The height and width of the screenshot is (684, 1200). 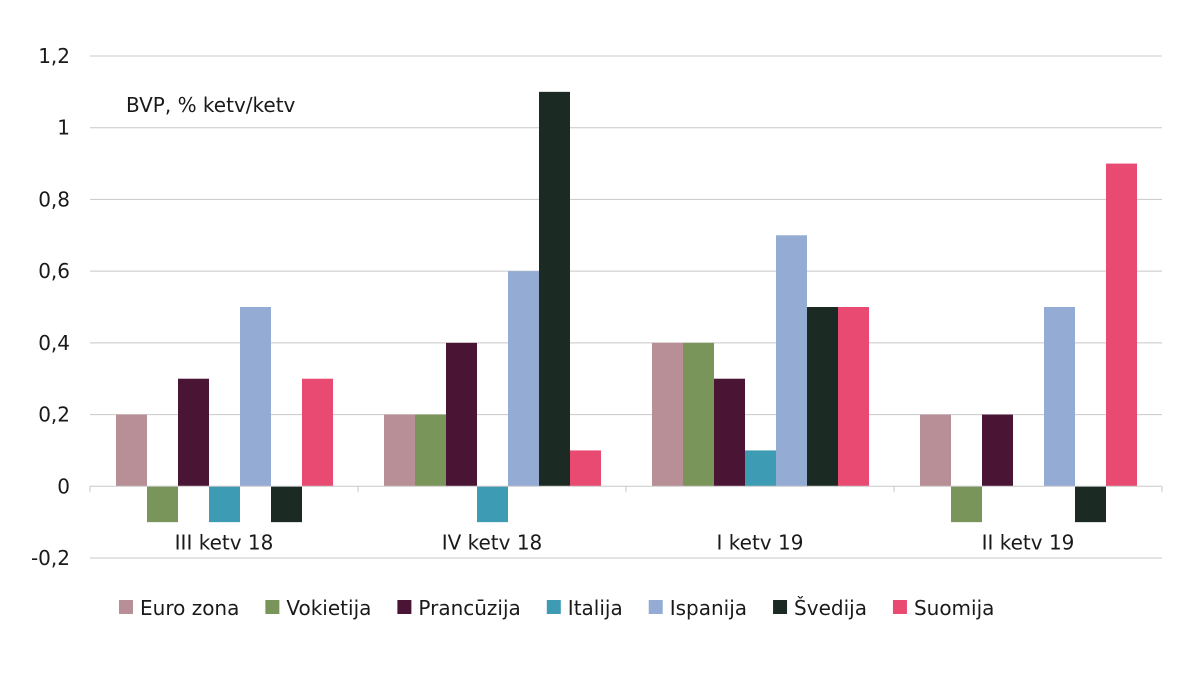 I want to click on legend-label: Italija, so click(x=595, y=608).